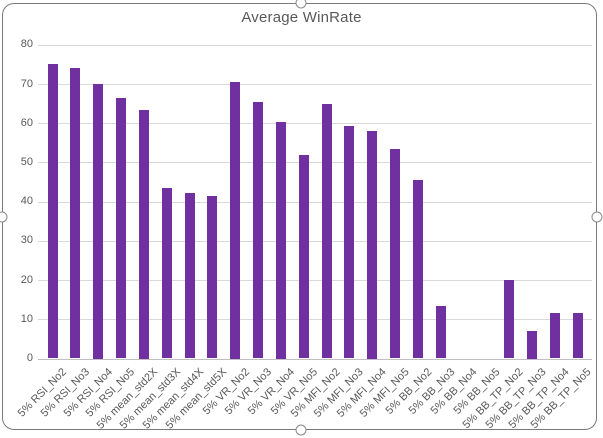  What do you see at coordinates (26, 83) in the screenshot?
I see `y-tick-label: 70` at bounding box center [26, 83].